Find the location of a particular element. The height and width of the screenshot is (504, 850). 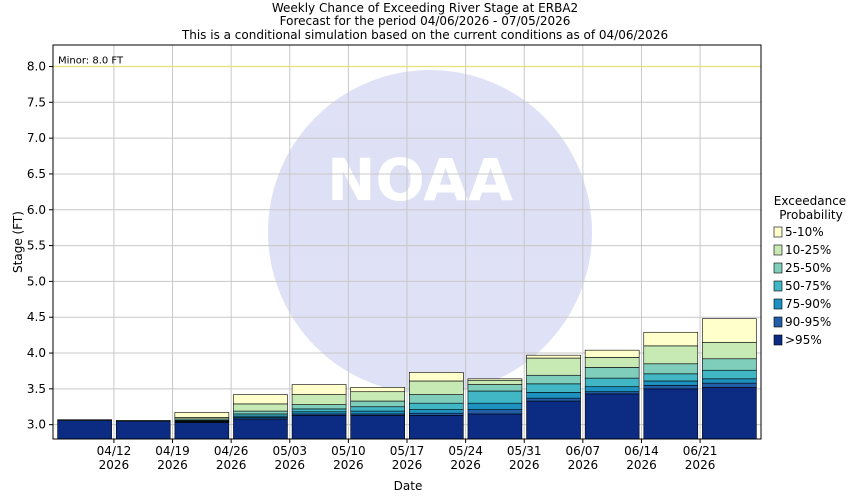

y-tick-label: 5.0 is located at coordinates (36, 281).